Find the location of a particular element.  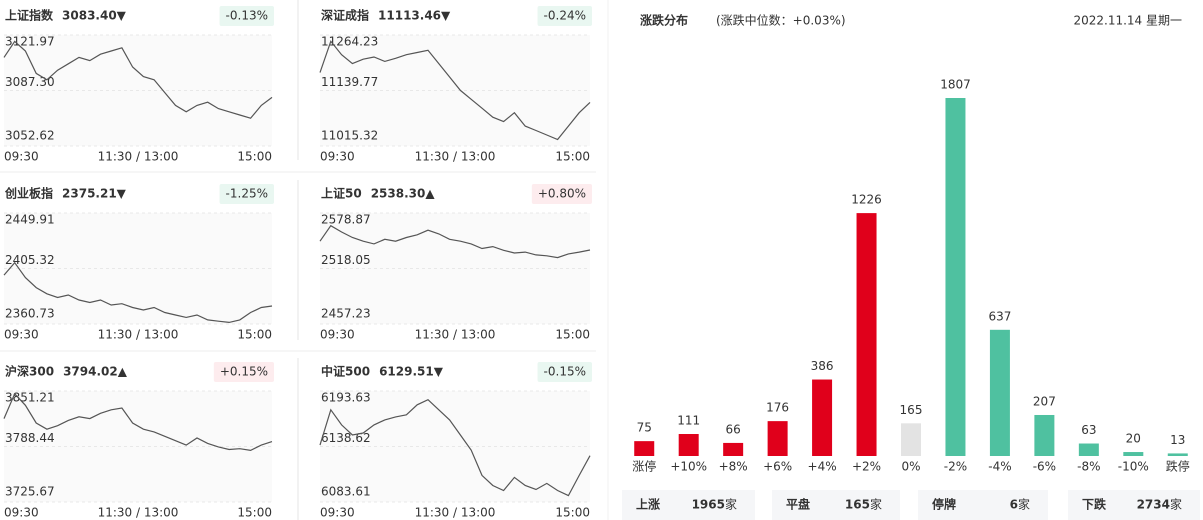

change-value: -0.13% is located at coordinates (247, 16).